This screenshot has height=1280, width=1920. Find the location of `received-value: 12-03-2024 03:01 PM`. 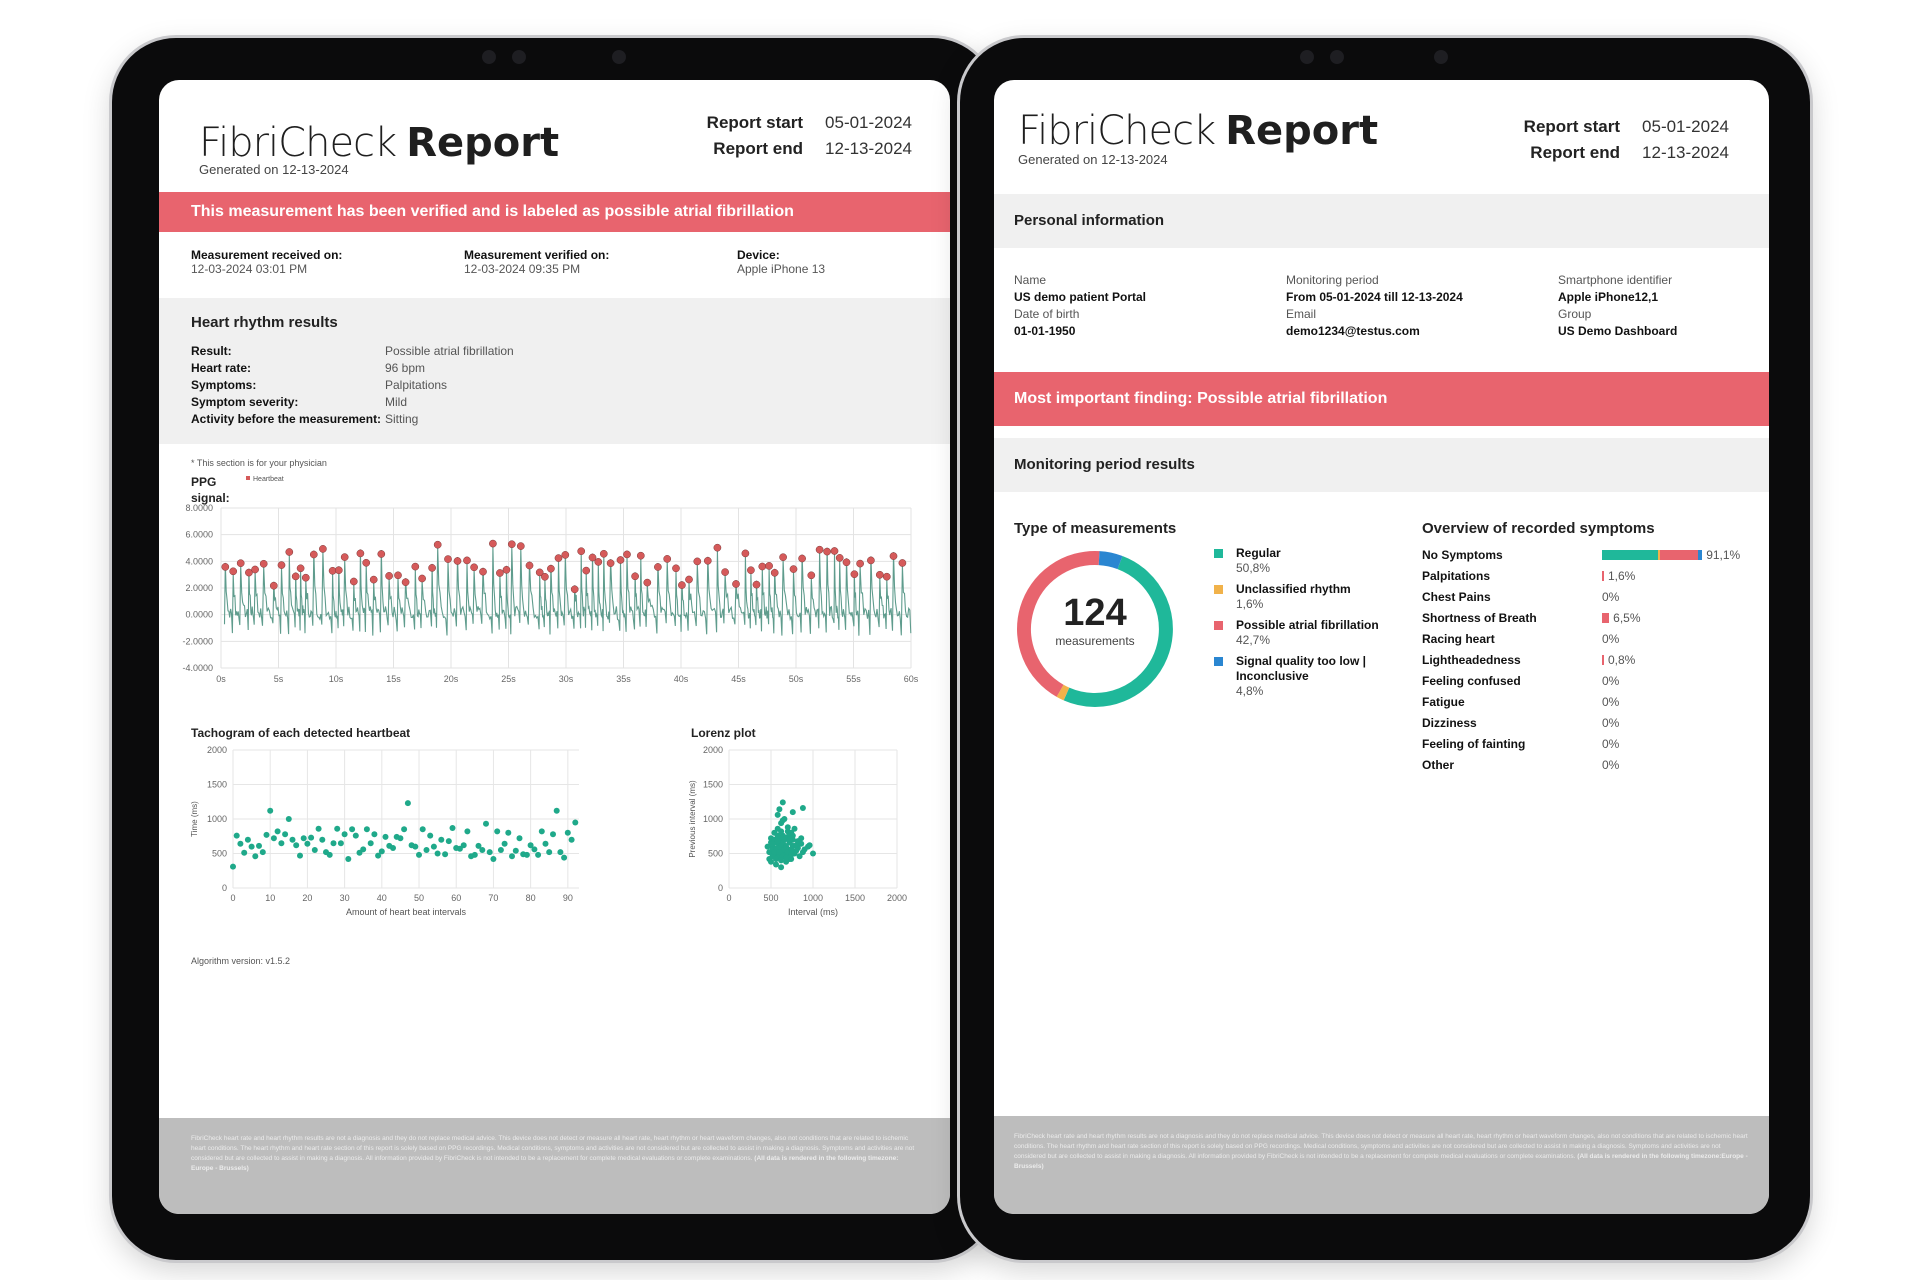

received-value: 12-03-2024 03:01 PM is located at coordinates (249, 269).